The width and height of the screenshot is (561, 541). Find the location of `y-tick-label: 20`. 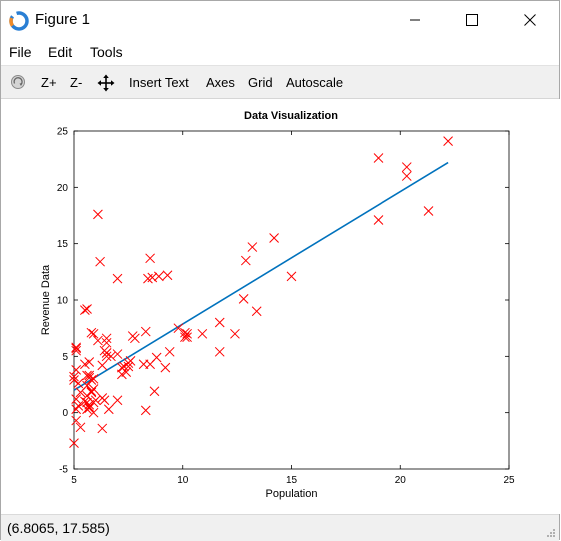

y-tick-label: 20 is located at coordinates (63, 188).